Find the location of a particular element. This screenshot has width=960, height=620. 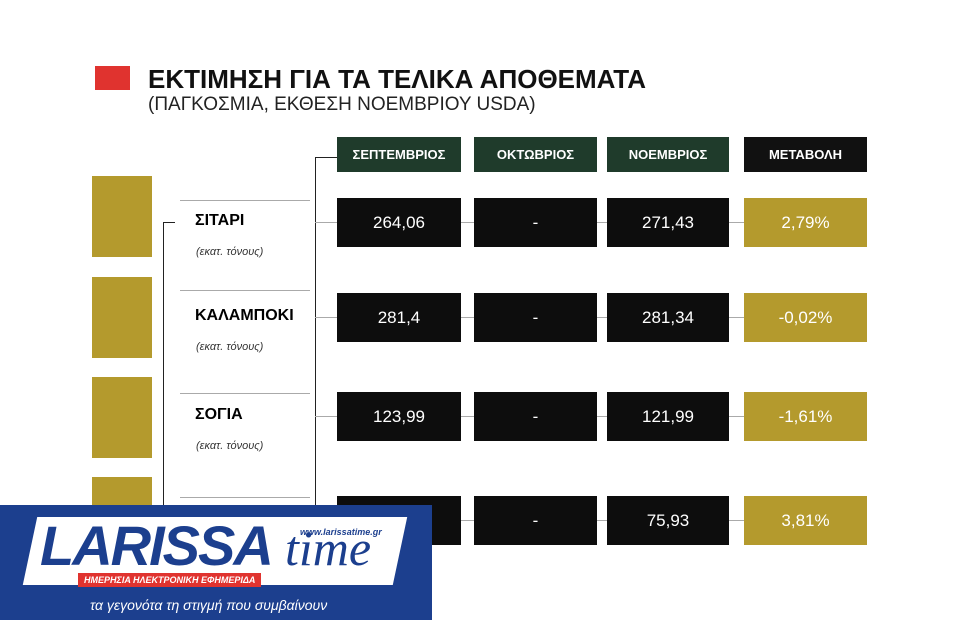

title: ΕΚΤΙΜΗΣΗ ΓΙΑ ΤΑ ΤΕΛΙΚΑ ΑΠΟΘΕΜΑΤΑ is located at coordinates (397, 79).